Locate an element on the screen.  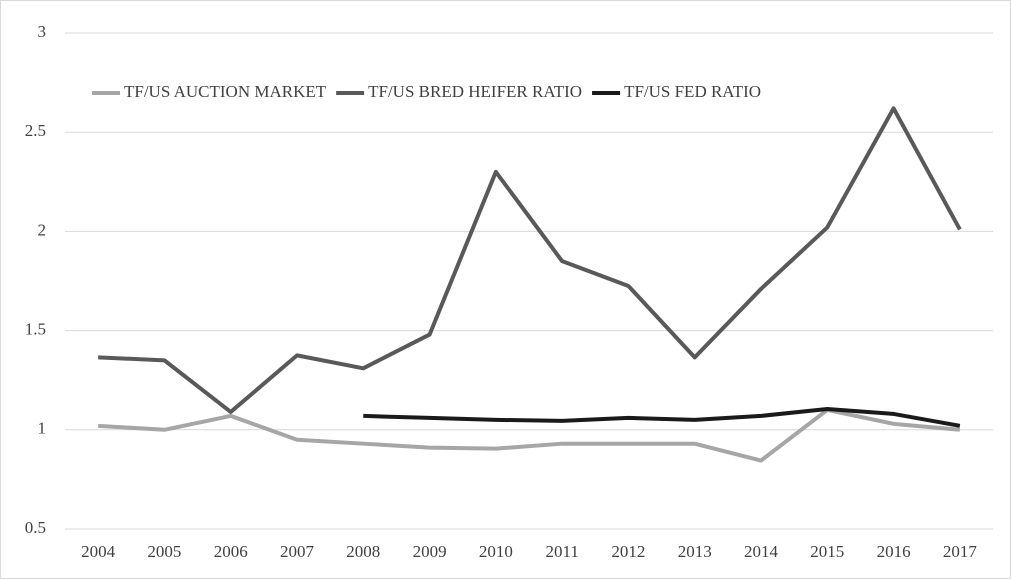
x-tick-label: 2010 is located at coordinates (496, 551).